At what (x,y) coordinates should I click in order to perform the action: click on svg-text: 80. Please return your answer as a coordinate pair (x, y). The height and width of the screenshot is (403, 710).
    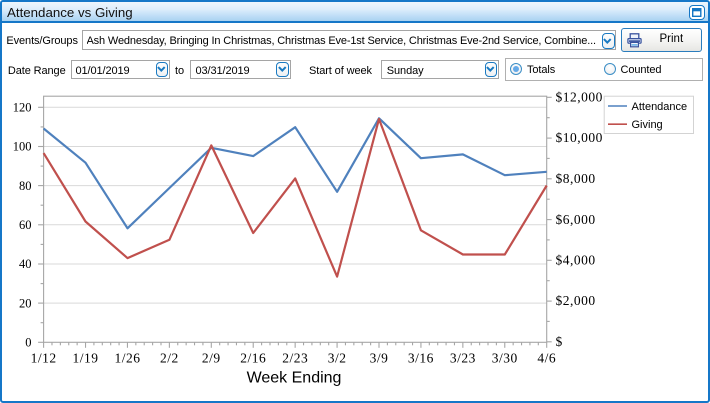
    Looking at the image, I should click on (25, 186).